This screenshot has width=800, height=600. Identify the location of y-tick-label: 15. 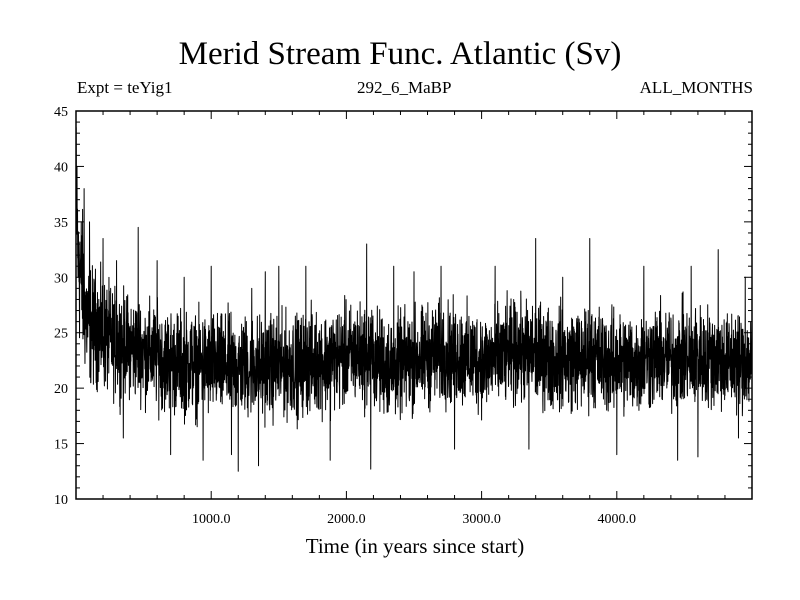
(61, 445).